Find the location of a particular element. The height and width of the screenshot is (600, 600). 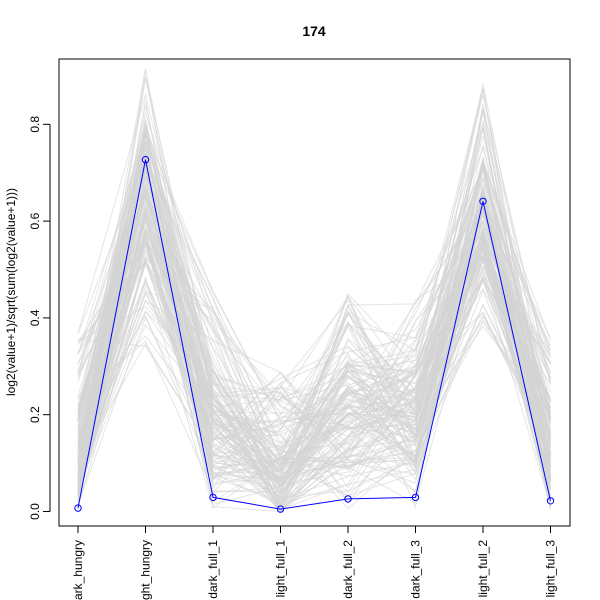

y-tick-label: 0.0 is located at coordinates (35, 511).